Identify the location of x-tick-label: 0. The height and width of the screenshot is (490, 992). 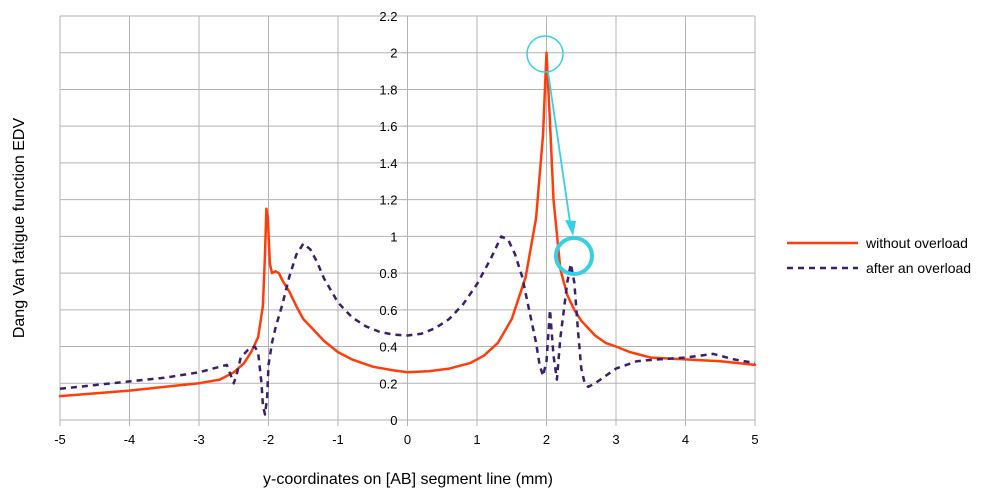
(407, 439).